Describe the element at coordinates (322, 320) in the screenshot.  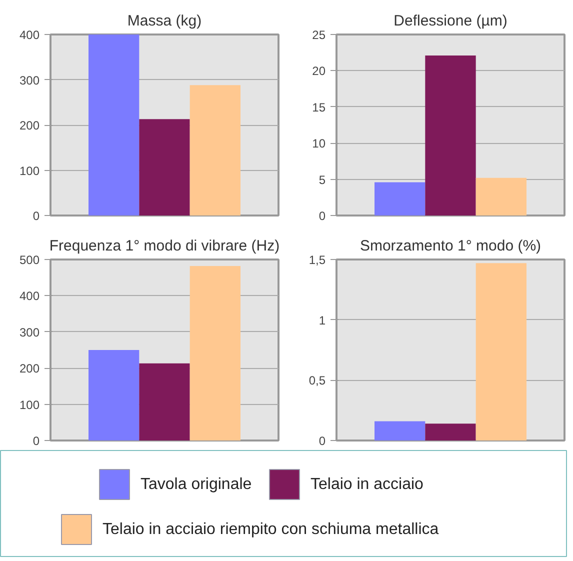
I see `y-tick-label: 1` at that location.